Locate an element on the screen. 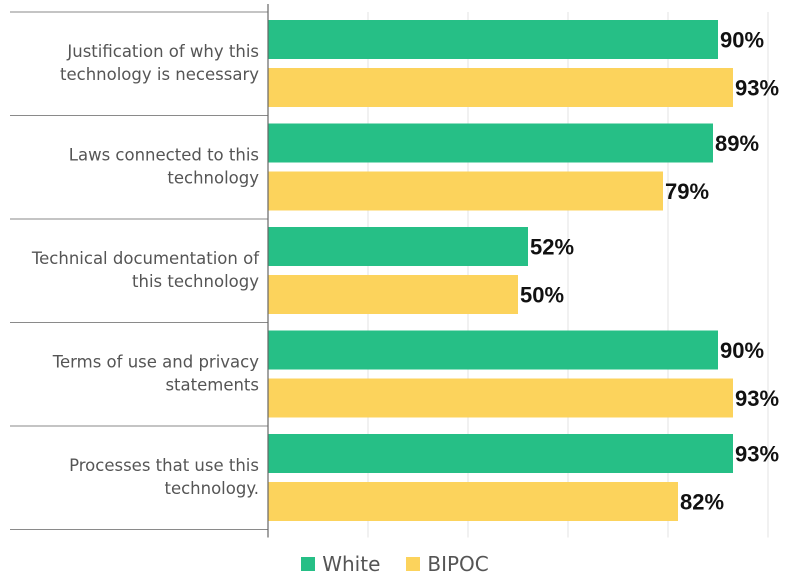 Image resolution: width=790 pixels, height=576 pixels. legend-label-bipoc: BIPOC is located at coordinates (458, 564).